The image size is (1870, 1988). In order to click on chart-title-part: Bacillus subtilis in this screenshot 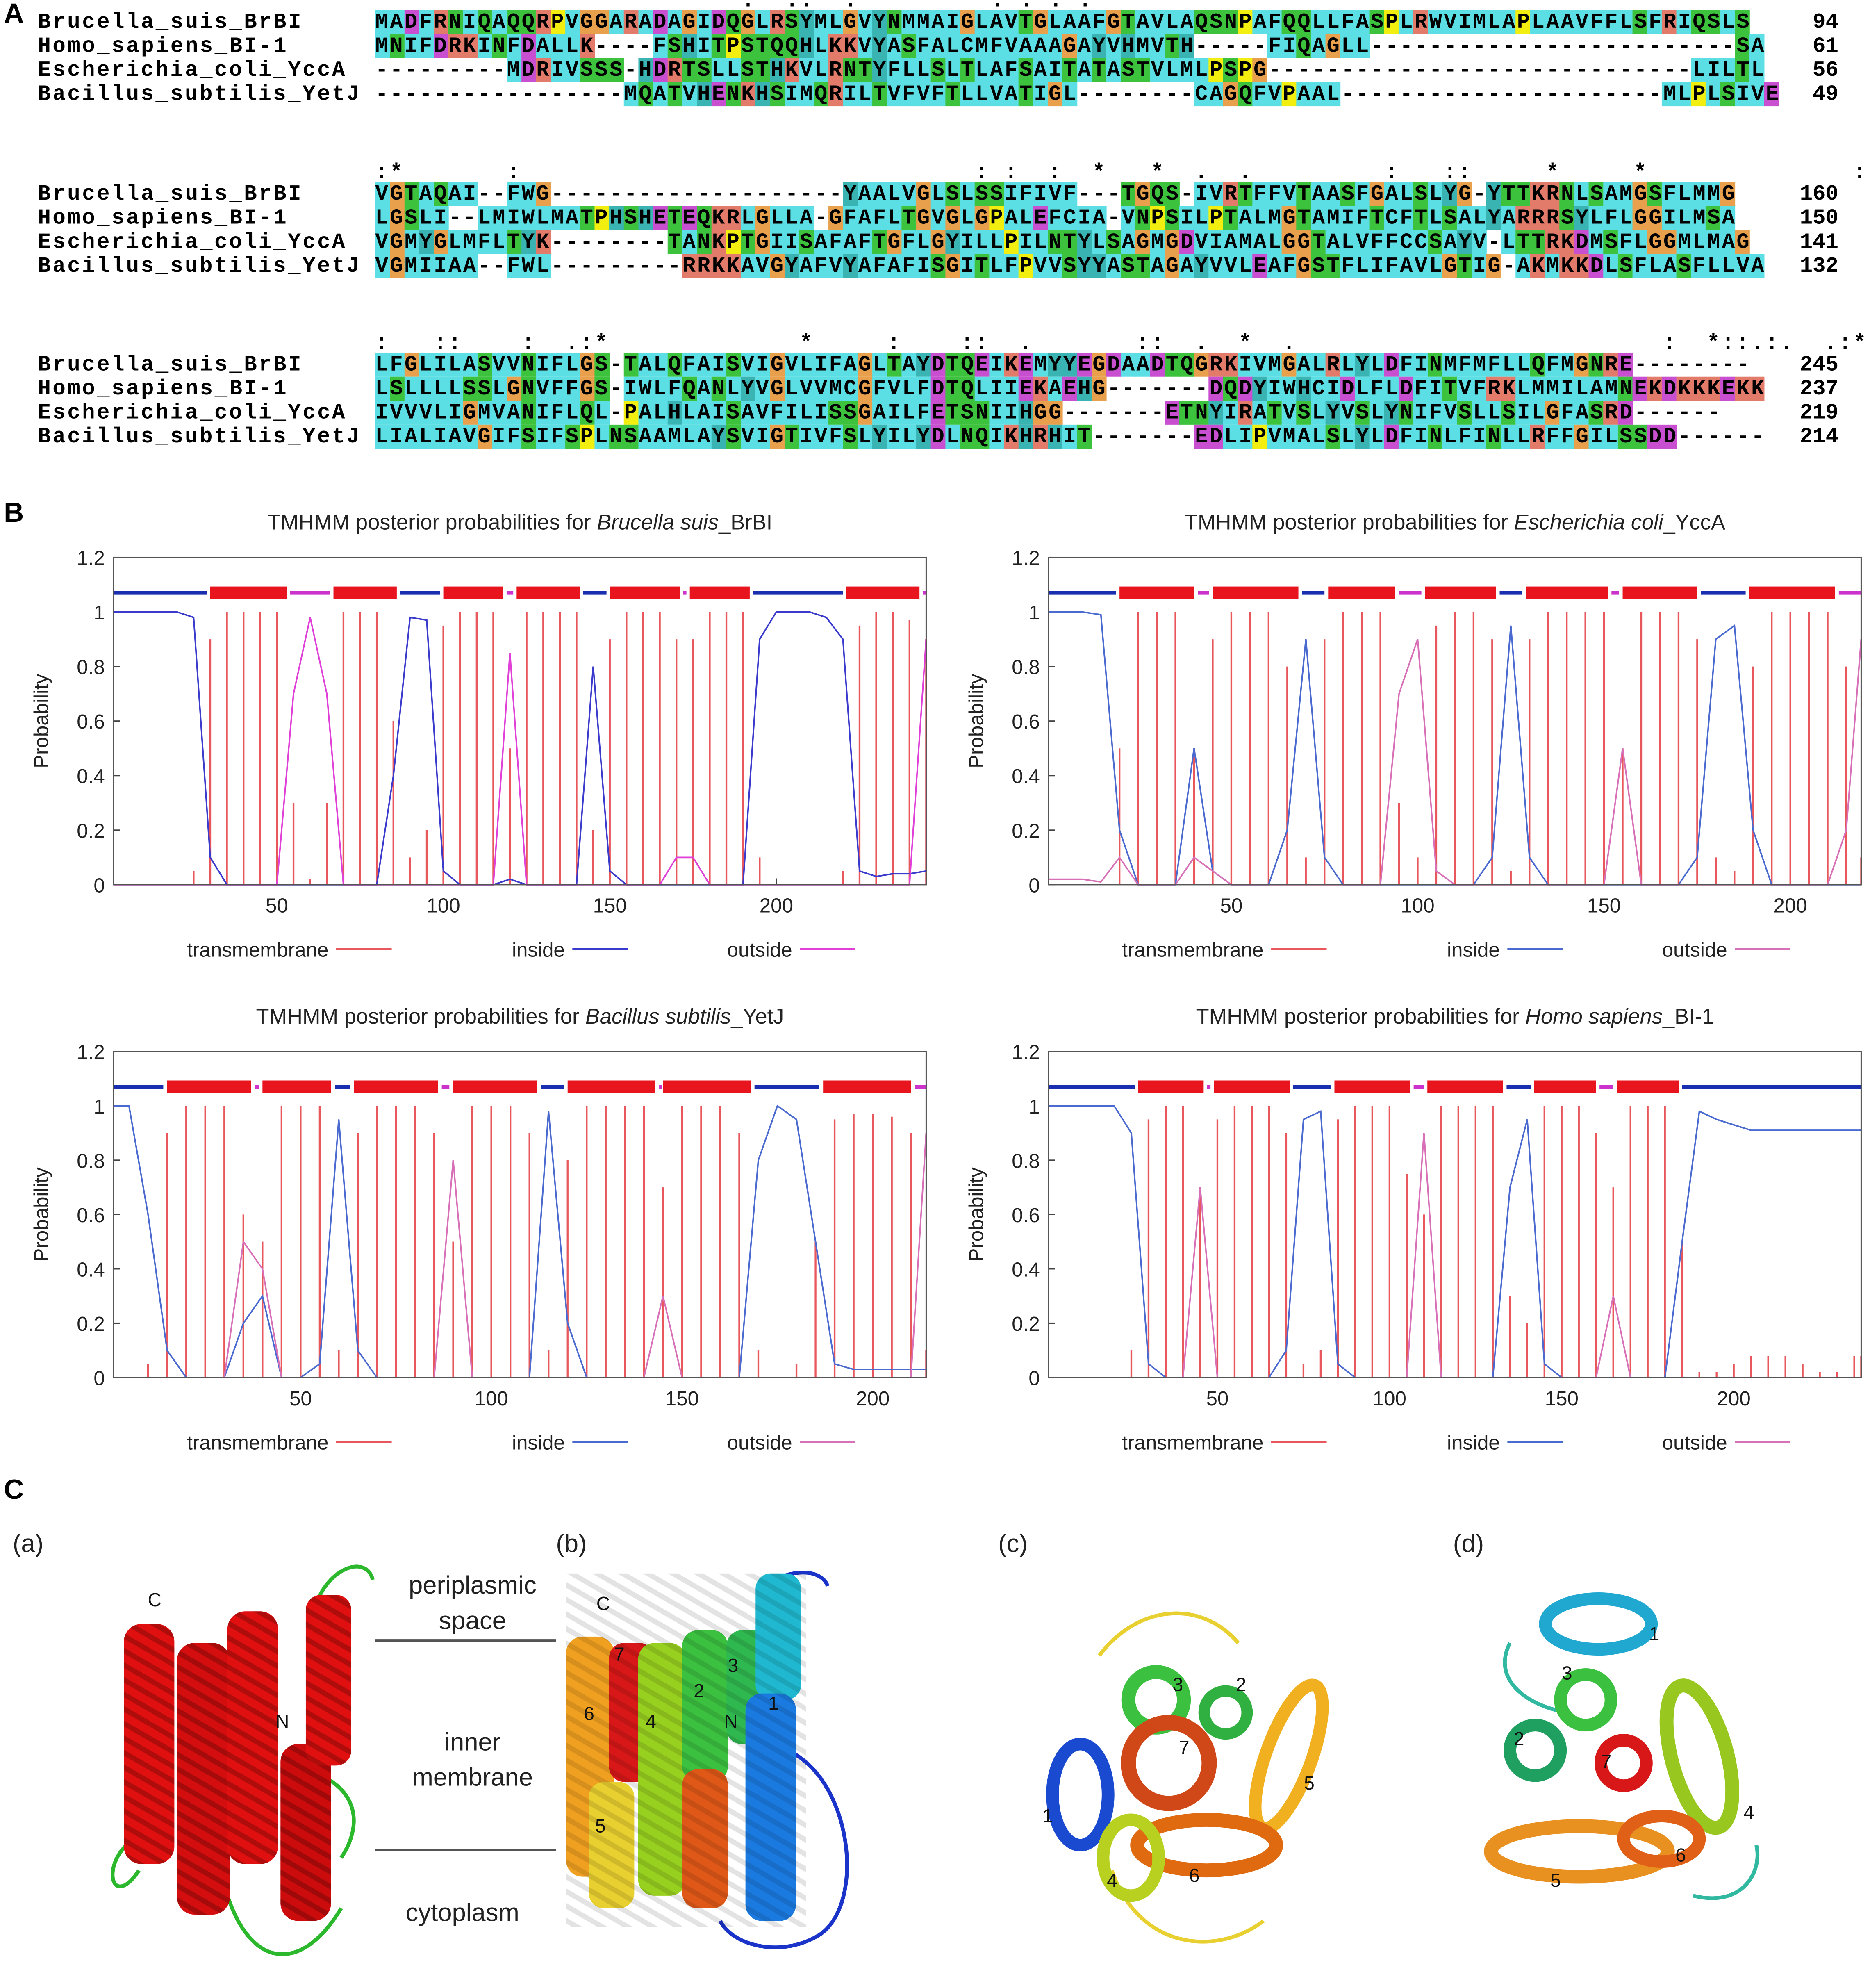, I will do `click(658, 1017)`.